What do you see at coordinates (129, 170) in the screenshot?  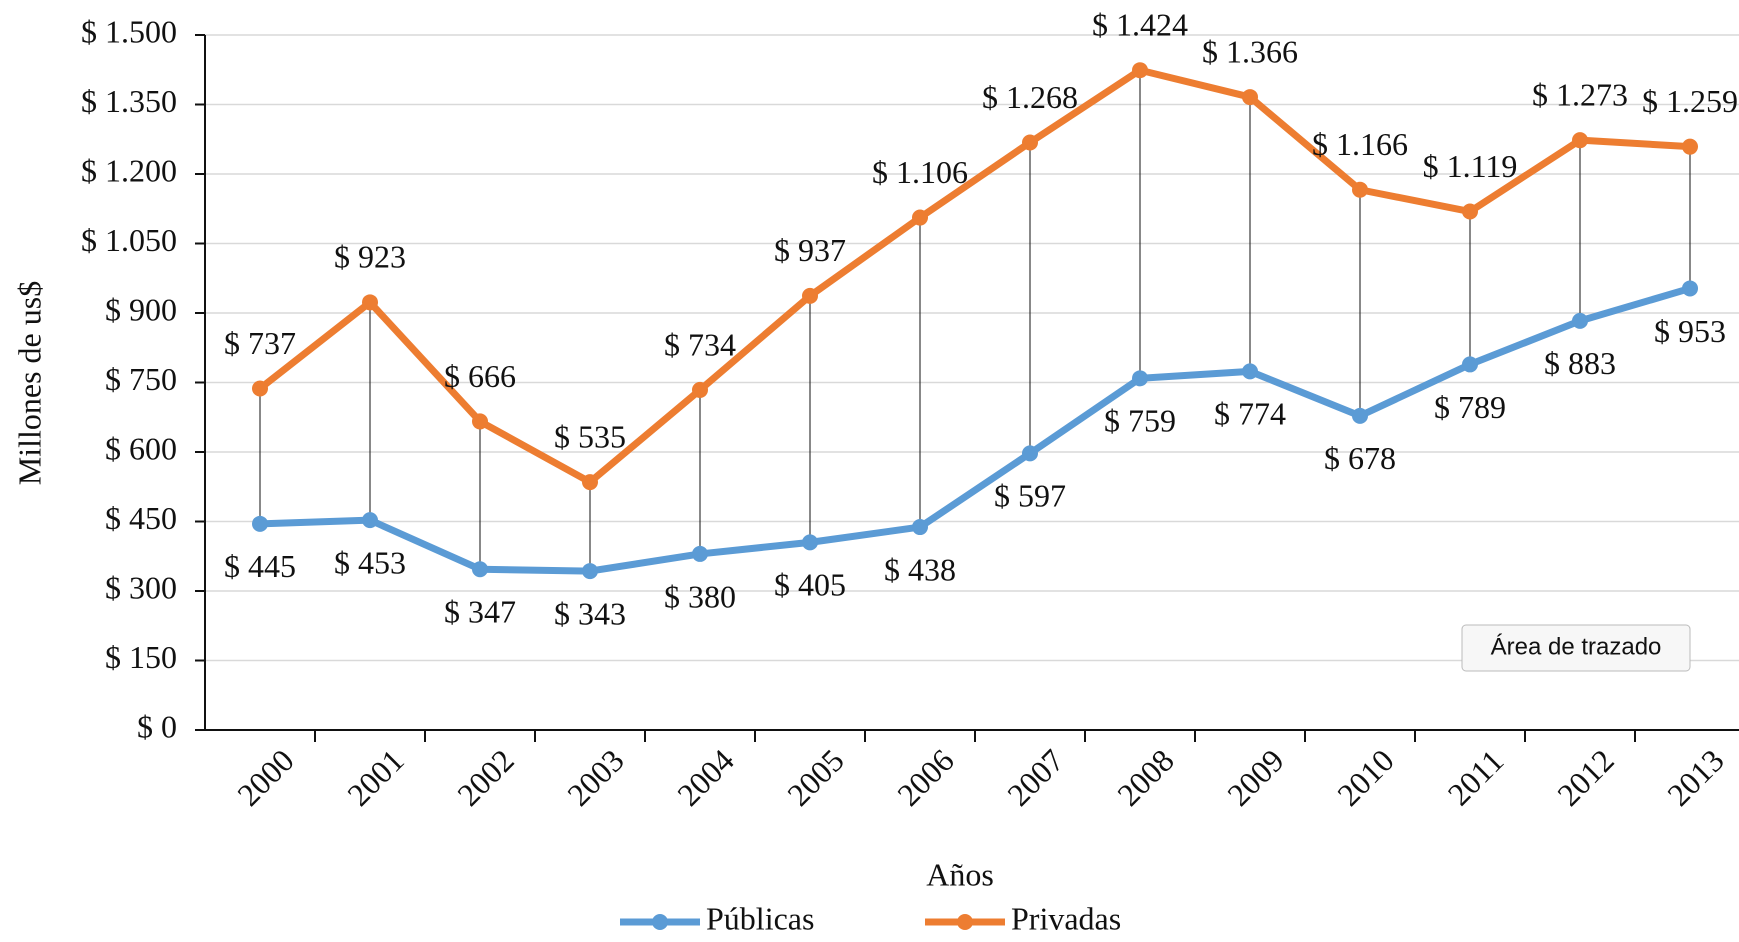 I see `y-tick-label: $ 1.200` at bounding box center [129, 170].